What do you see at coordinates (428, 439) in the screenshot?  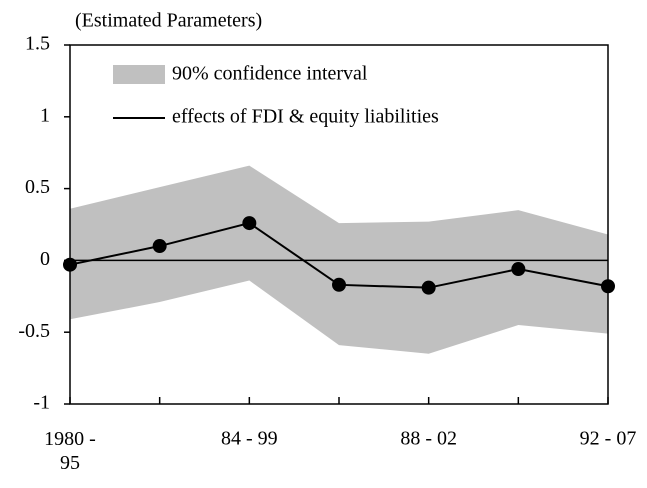 I see `x-tick-label: 88 - 02` at bounding box center [428, 439].